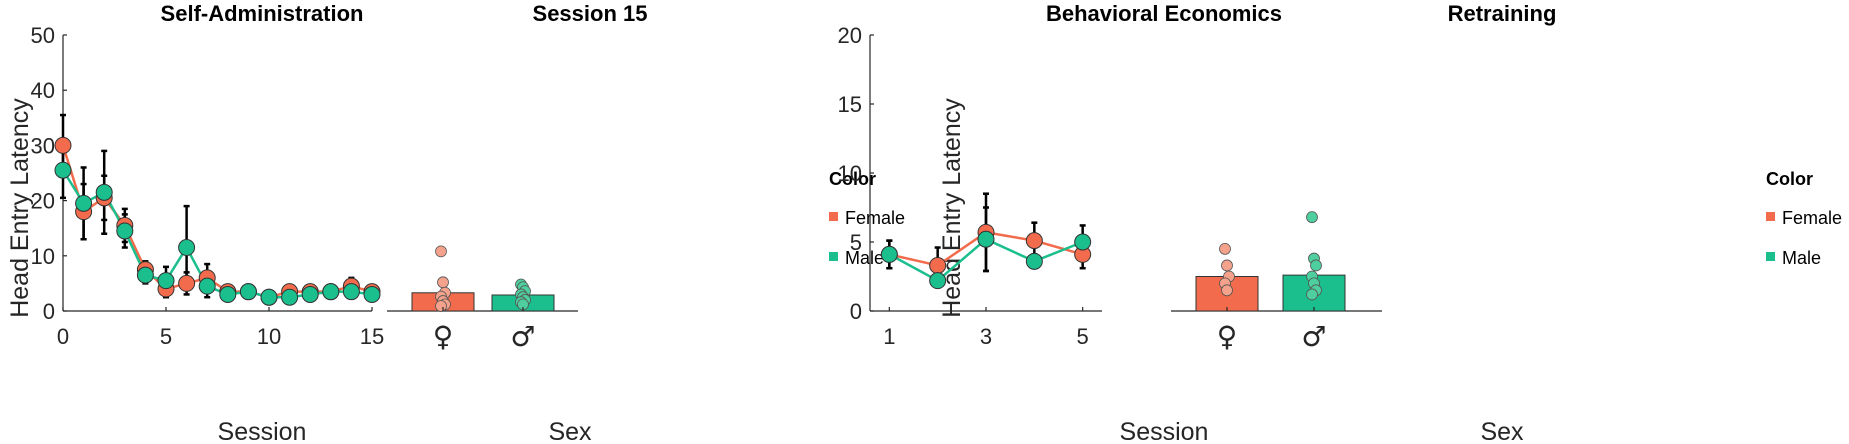 The image size is (1849, 444). I want to click on xlabel-session-15: Sex, so click(570, 431).